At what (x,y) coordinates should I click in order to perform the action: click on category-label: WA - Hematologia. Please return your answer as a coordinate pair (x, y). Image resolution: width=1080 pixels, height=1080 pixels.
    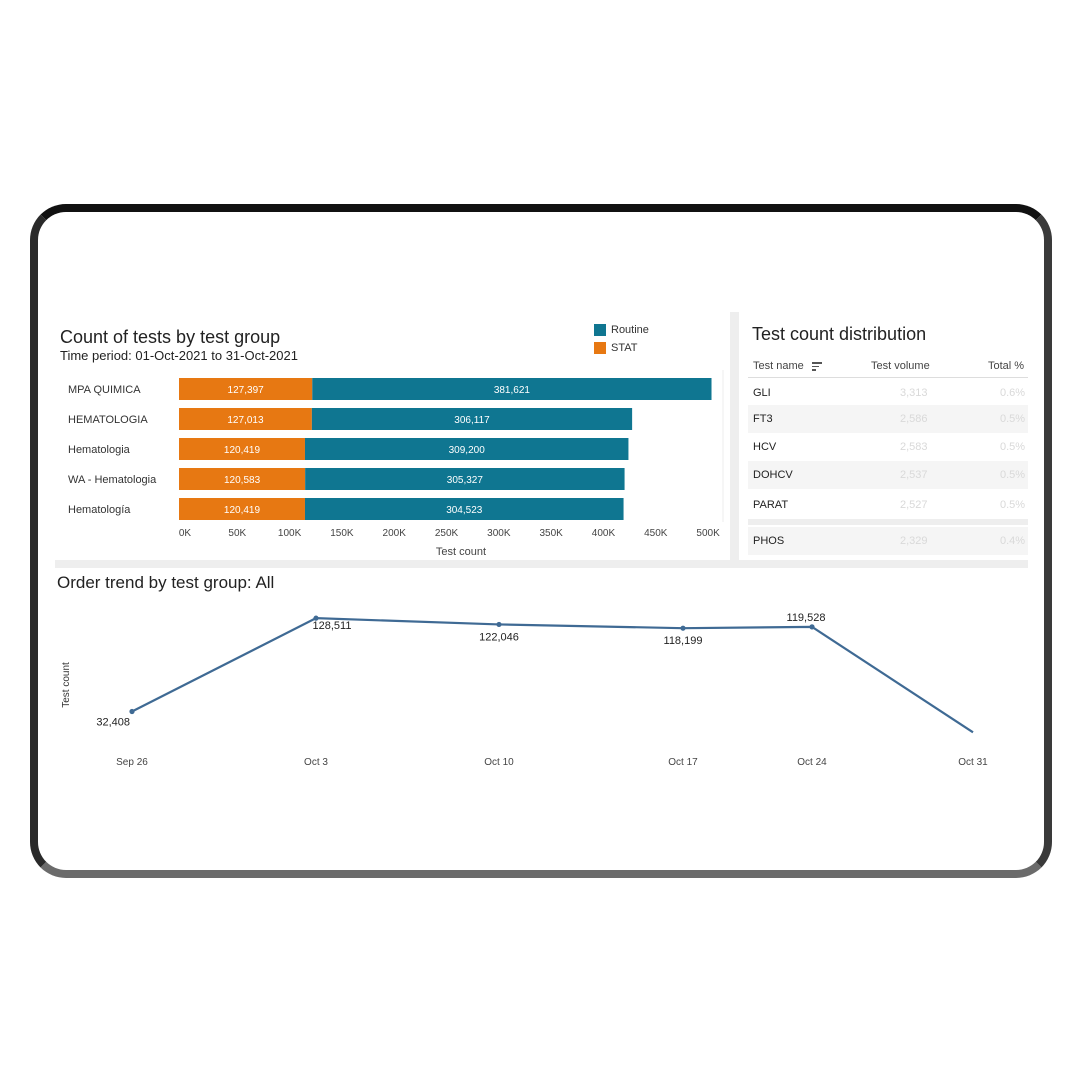
    Looking at the image, I should click on (112, 480).